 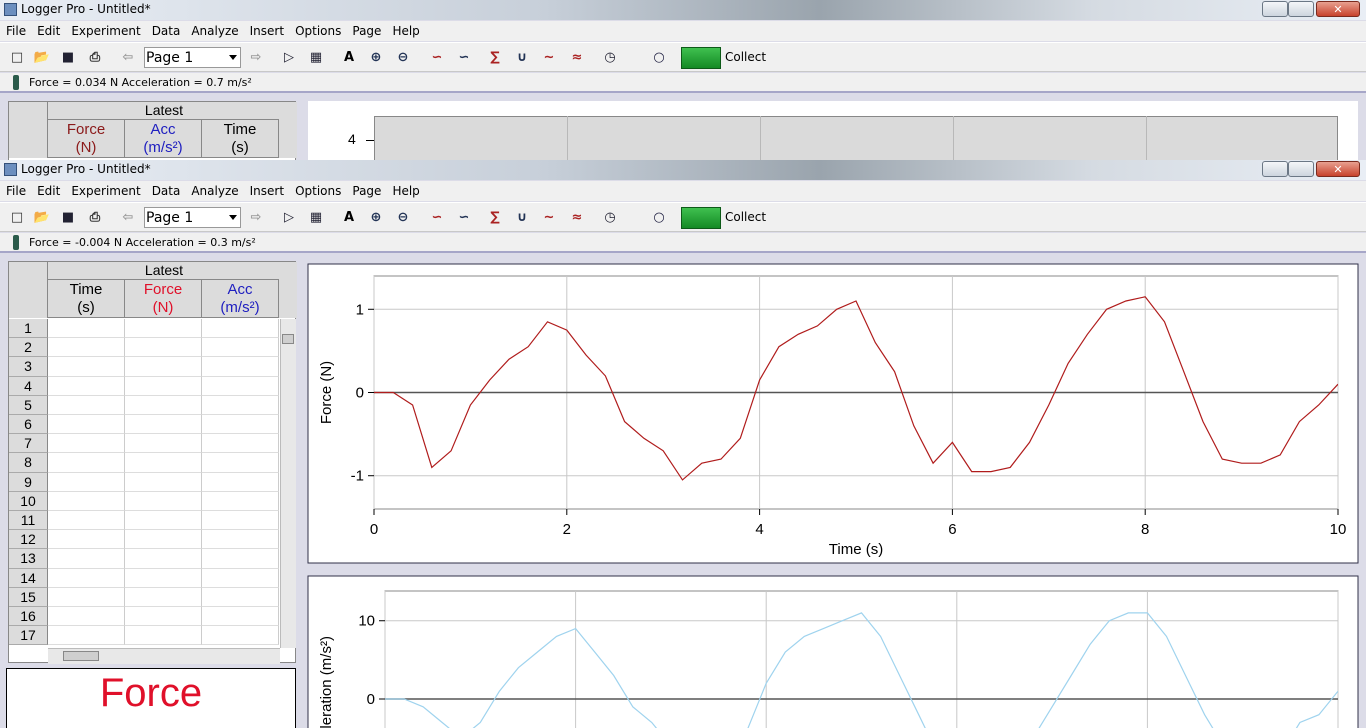 I want to click on toolbar-button: ▦, so click(x=316, y=57).